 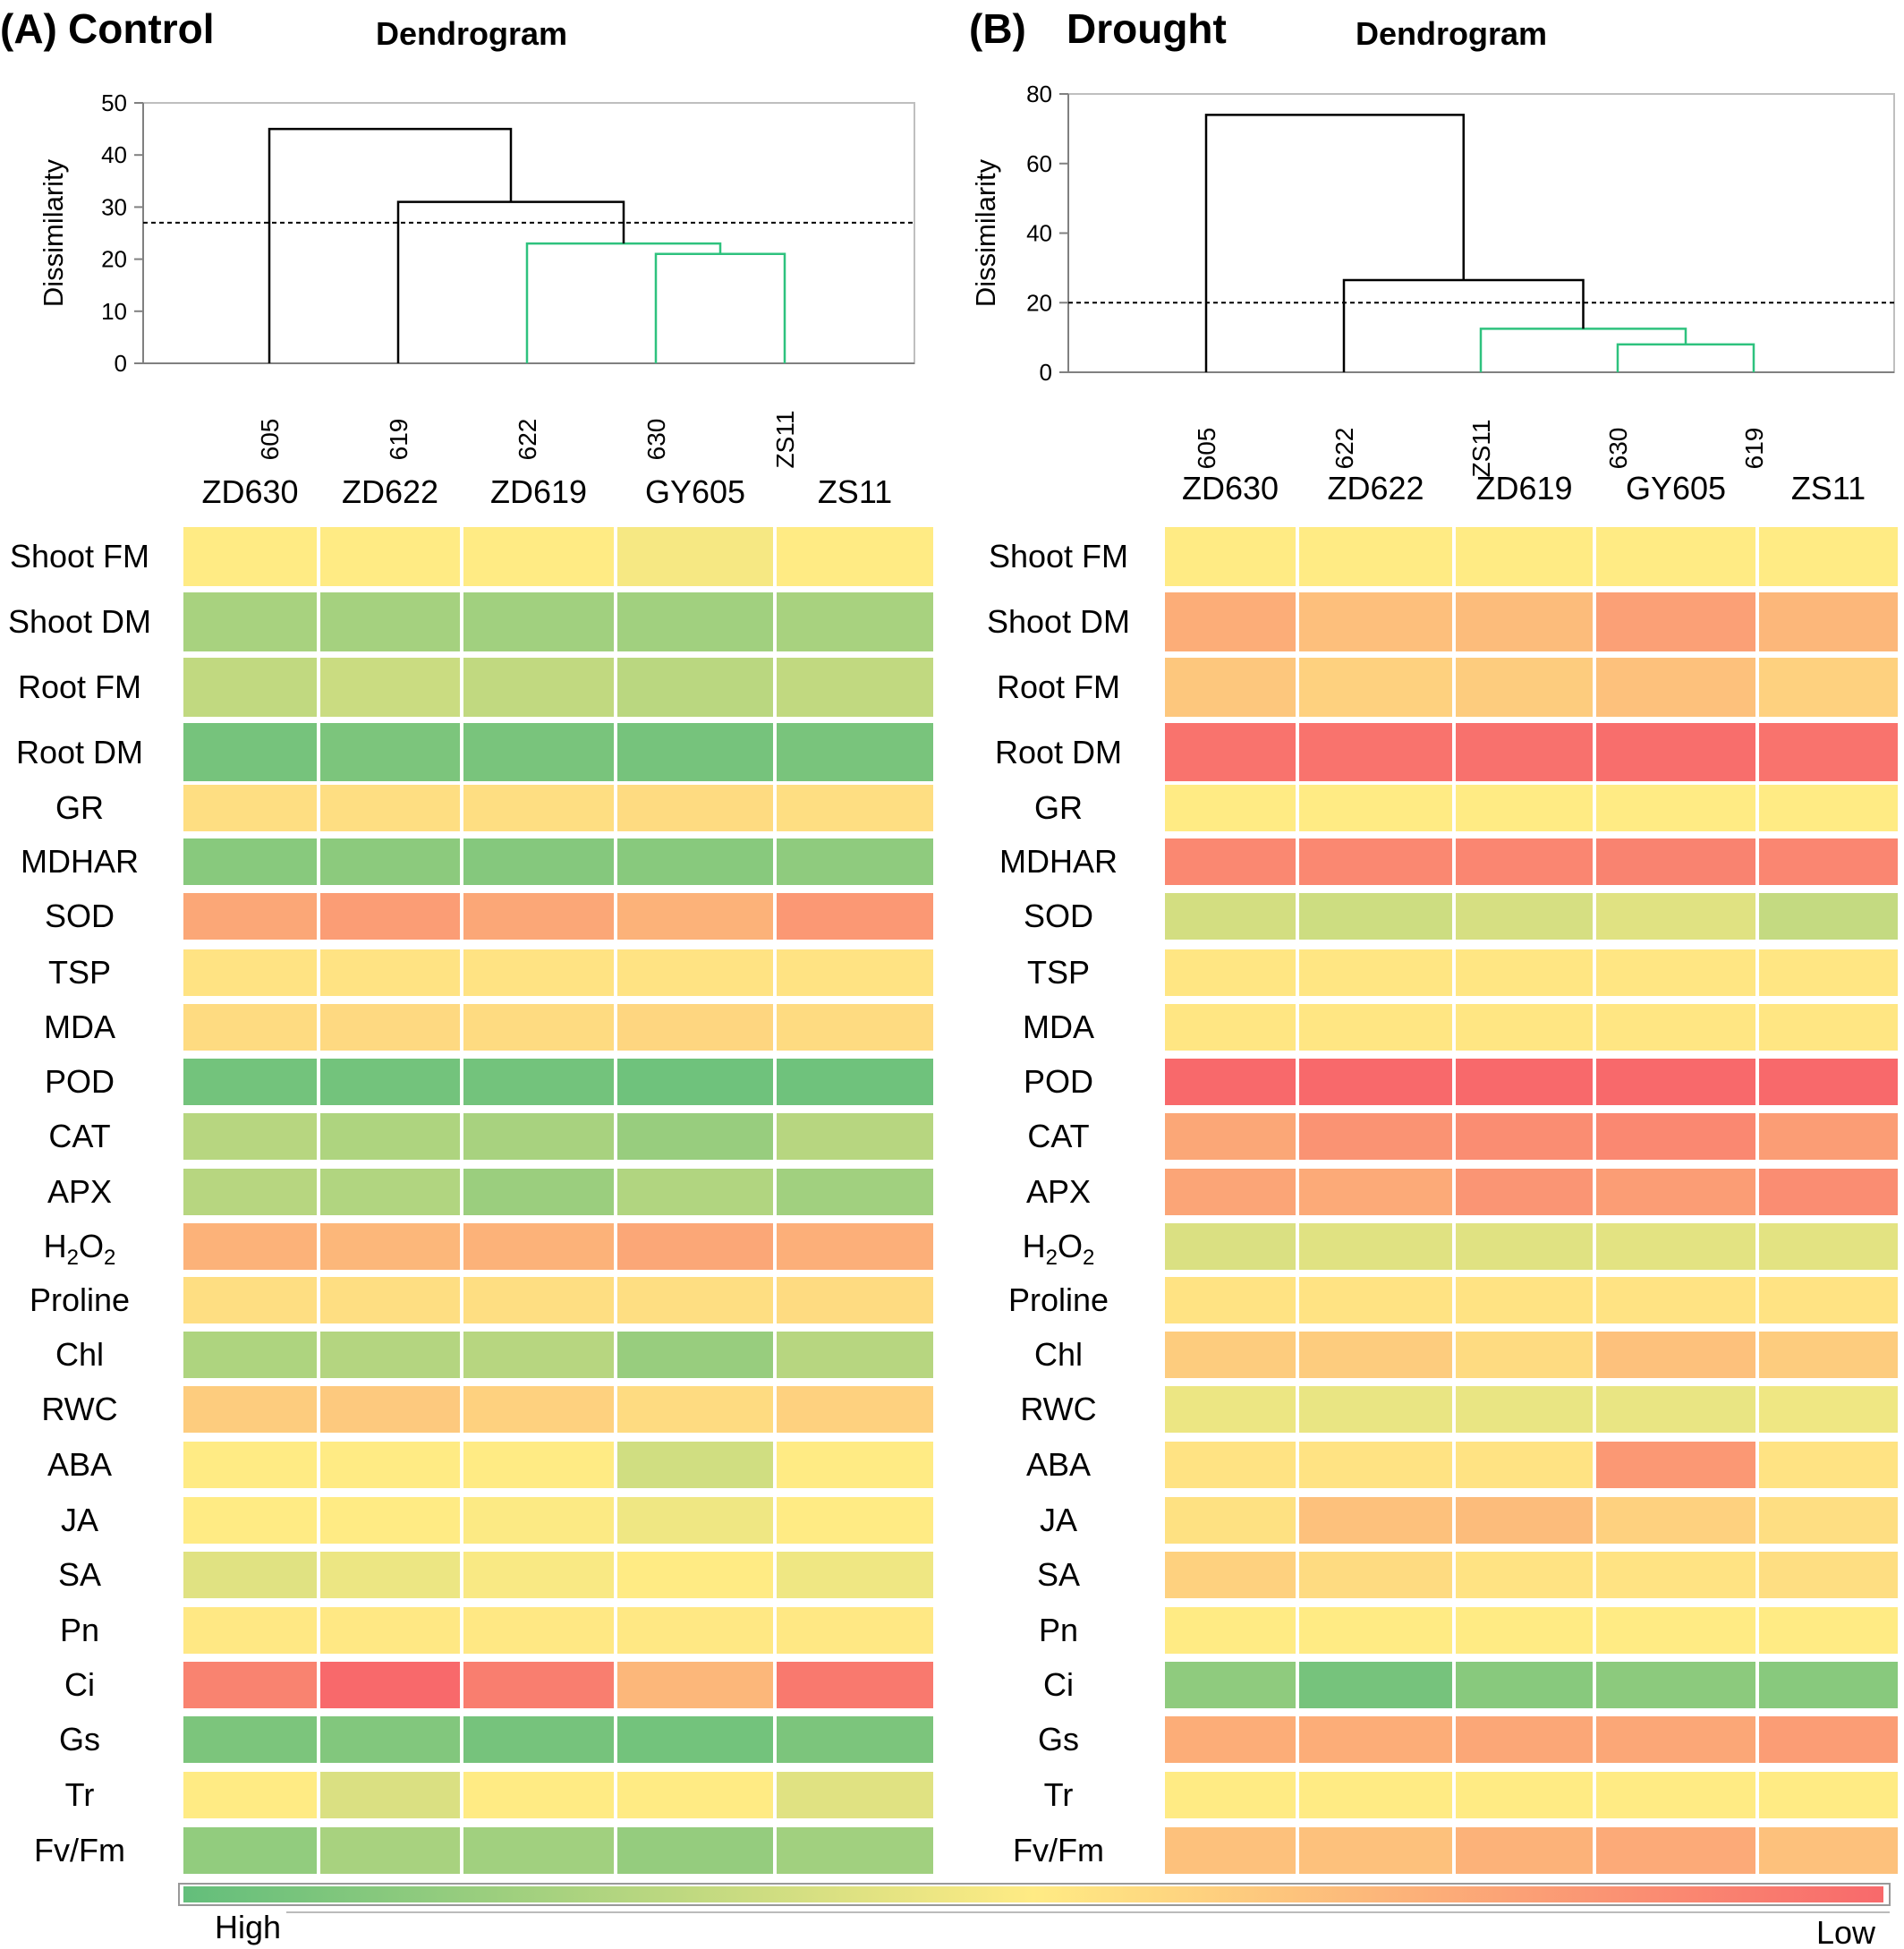 I want to click on dendrogram-drought: 0 20 40 60 80 Dissimilarity 605 622 ZS11 630 619, so click(x=1432, y=279).